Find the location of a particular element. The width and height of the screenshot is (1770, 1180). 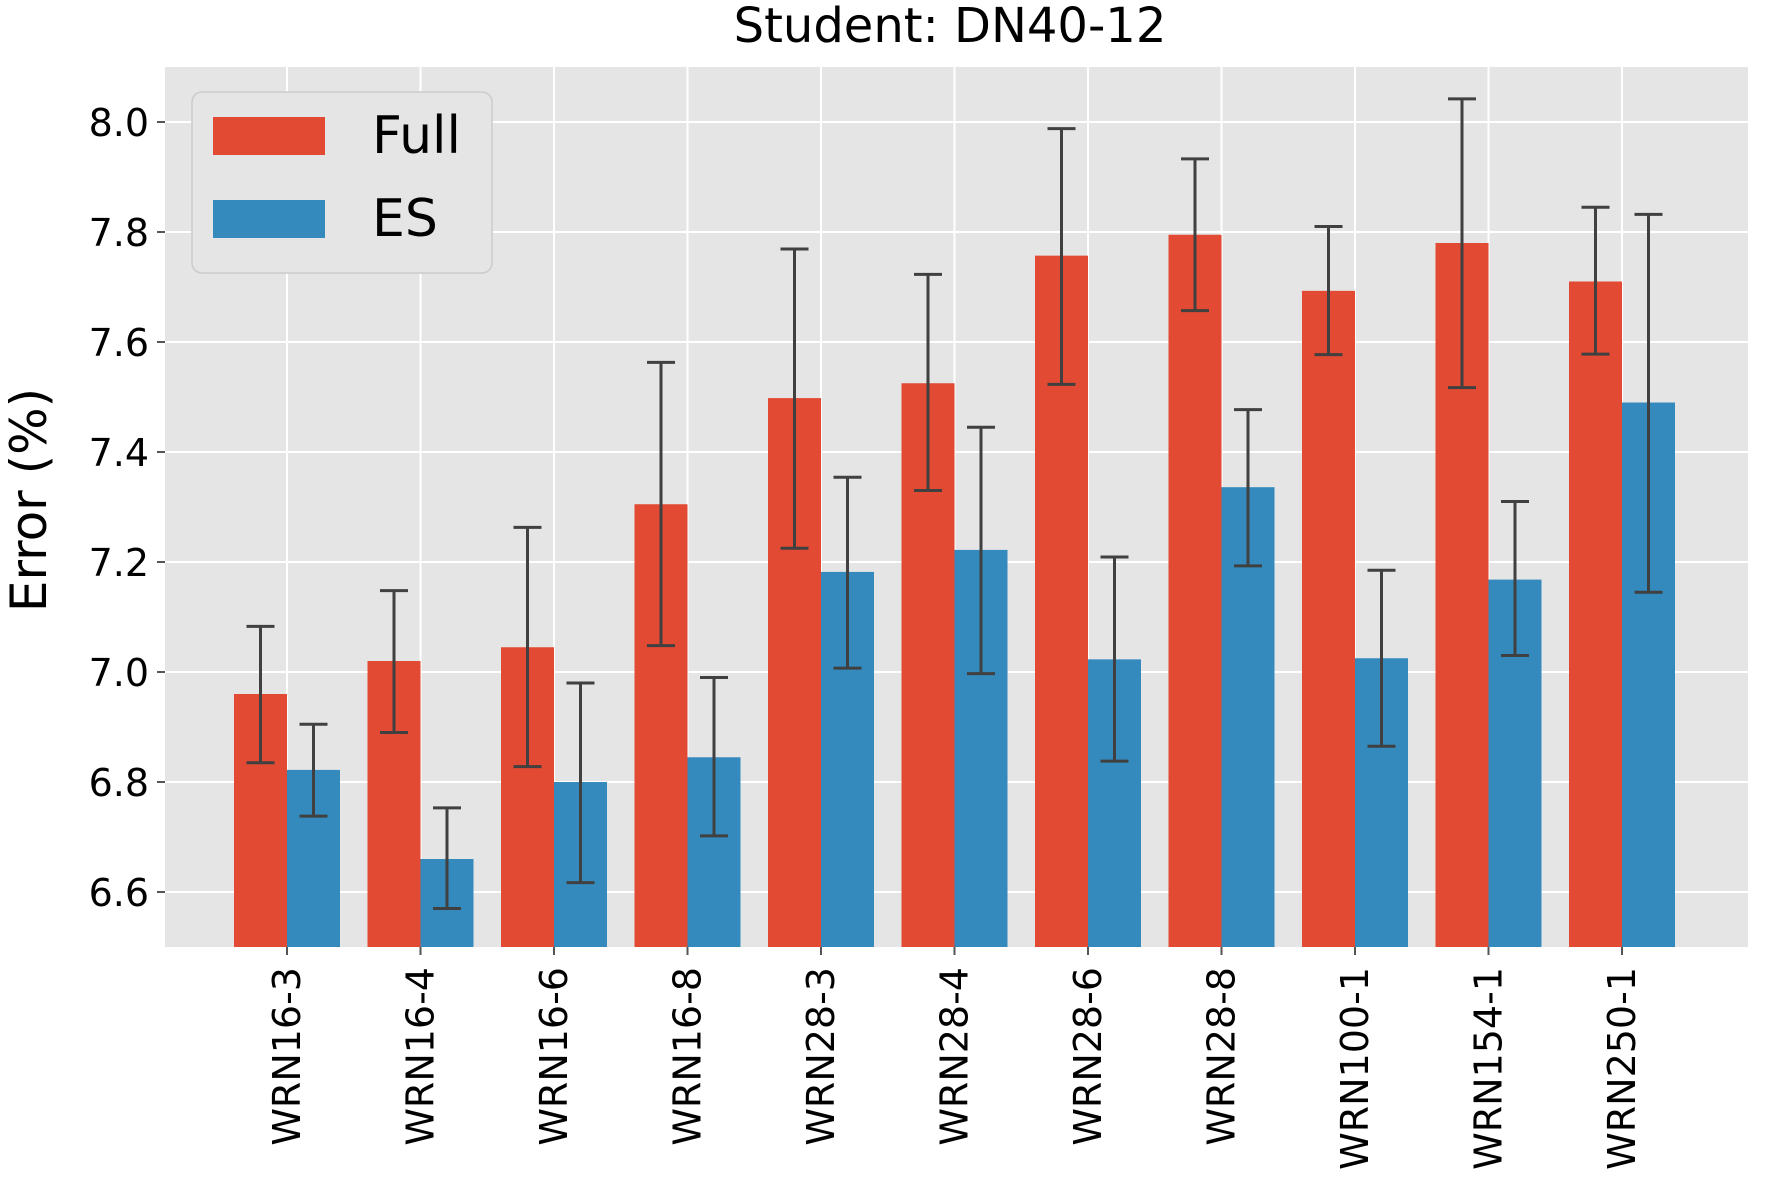

x-tick-label: WRN250-1 is located at coordinates (1622, 1068).